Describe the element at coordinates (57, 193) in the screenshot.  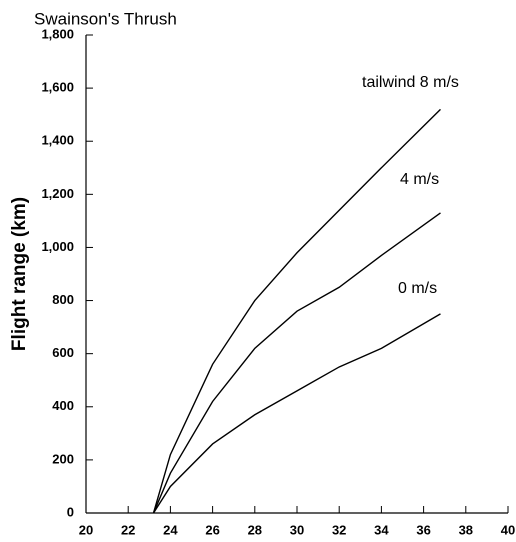
I see `y-tick-label: 1,200` at that location.